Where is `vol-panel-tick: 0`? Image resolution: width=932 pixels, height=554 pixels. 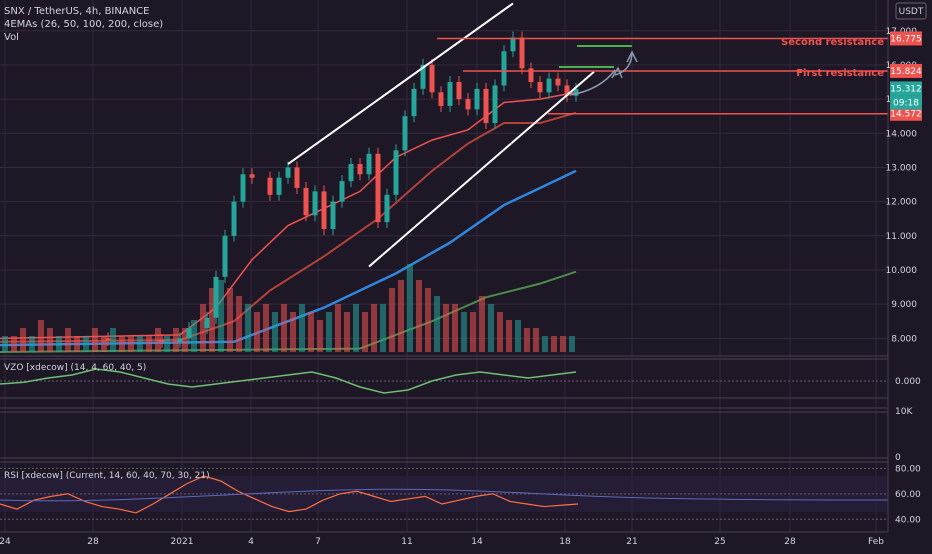
vol-panel-tick: 0 is located at coordinates (898, 458).